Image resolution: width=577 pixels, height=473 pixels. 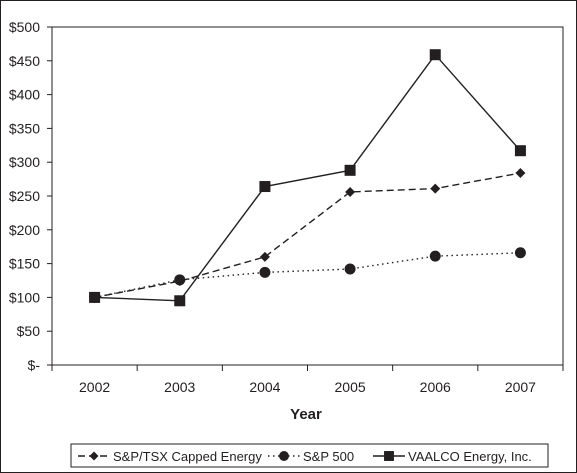 I want to click on y-tick-label: $300, so click(x=24, y=162).